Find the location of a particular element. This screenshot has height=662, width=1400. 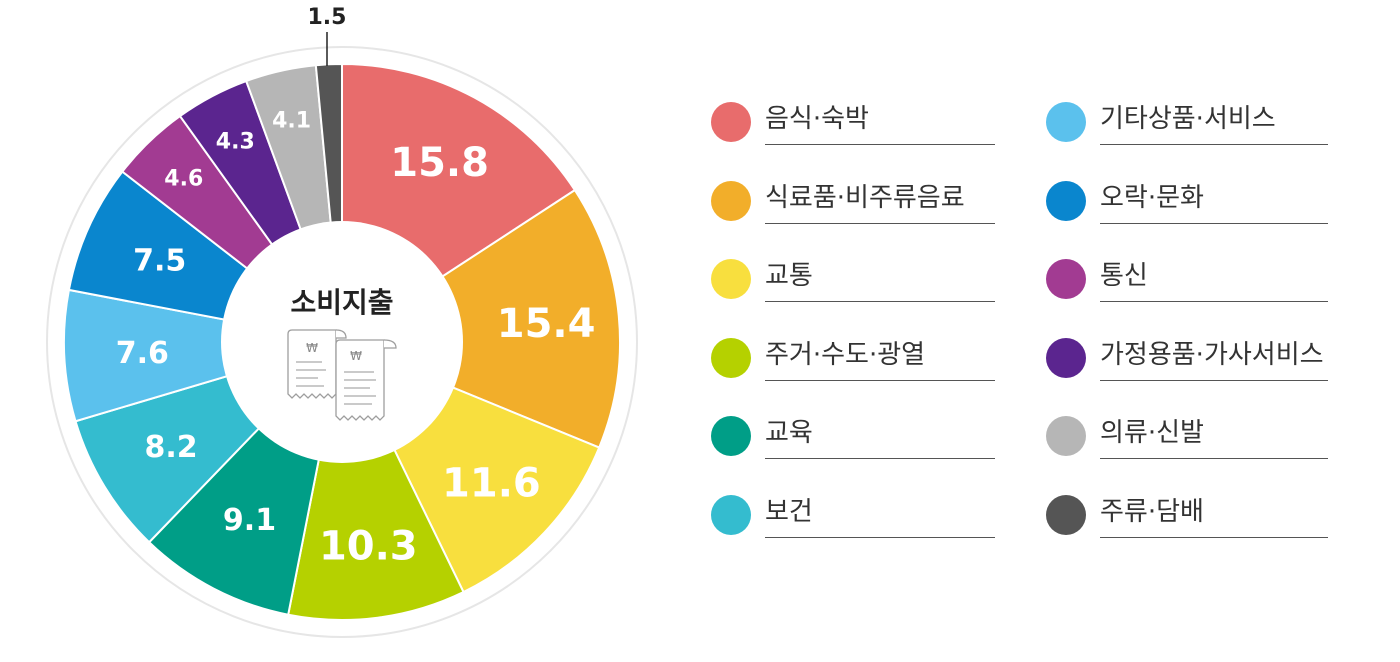

legend-label: 통신 is located at coordinates (1124, 276).